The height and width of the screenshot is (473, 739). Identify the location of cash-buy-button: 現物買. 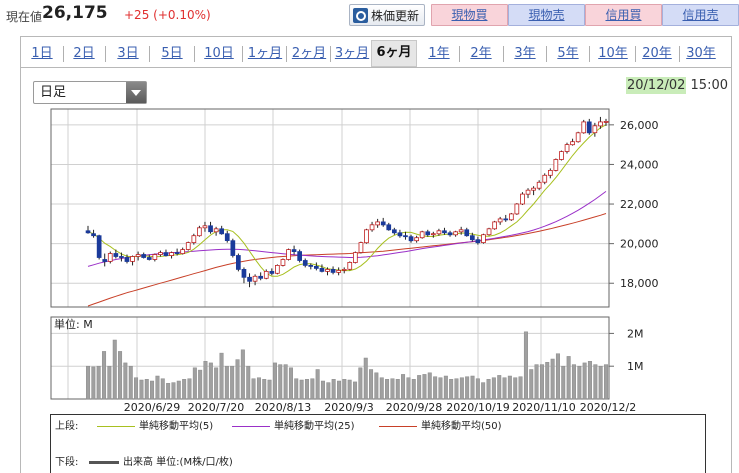
(469, 15).